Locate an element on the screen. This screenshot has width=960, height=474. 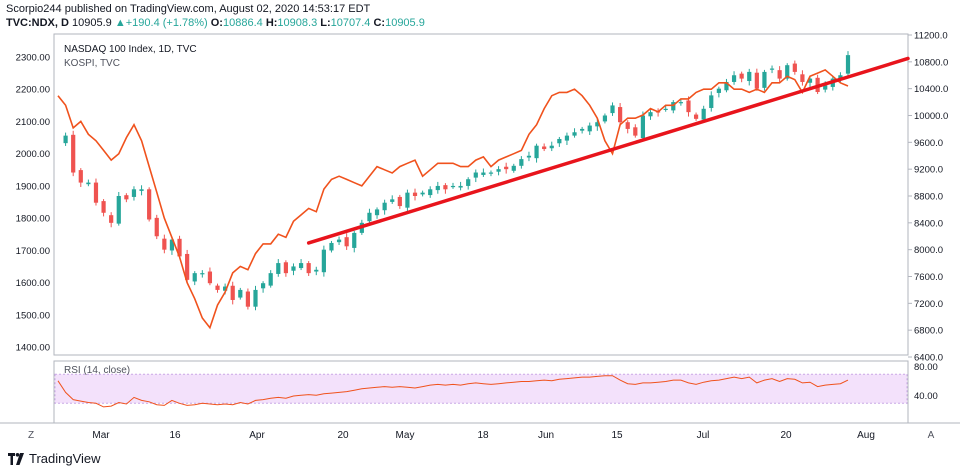
timezone-button: Z is located at coordinates (31, 435).